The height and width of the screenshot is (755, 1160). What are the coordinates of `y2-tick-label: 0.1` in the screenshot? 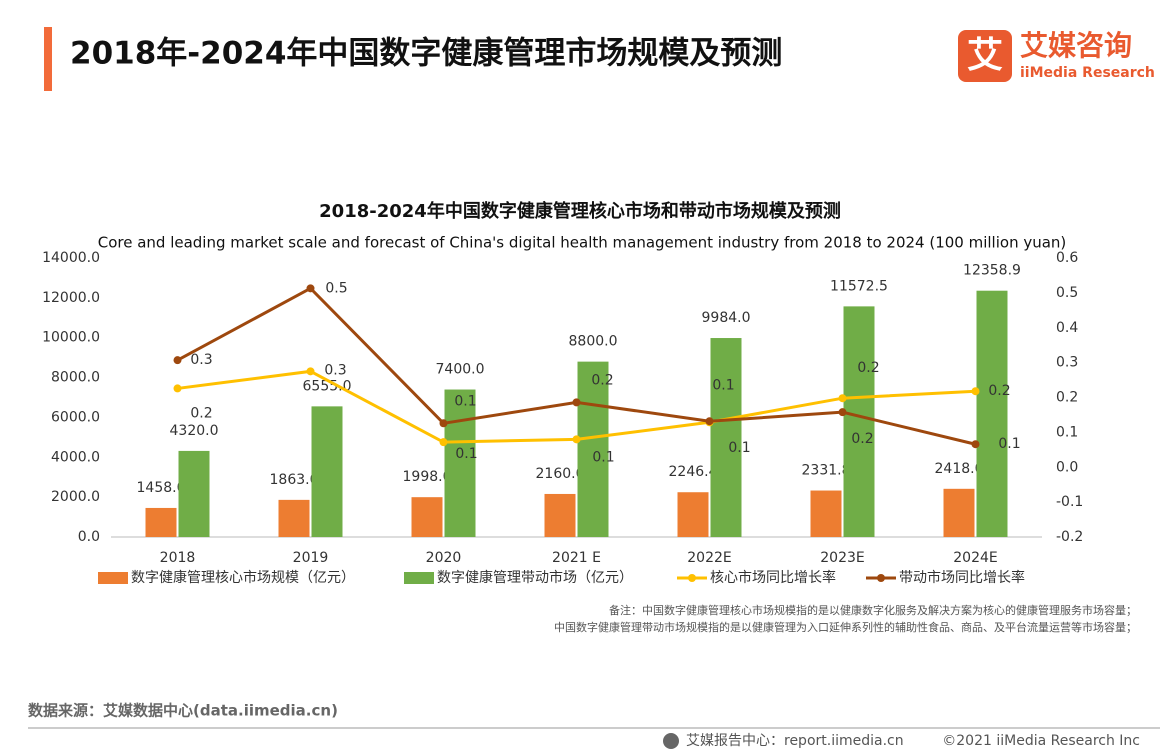 It's located at (1067, 432).